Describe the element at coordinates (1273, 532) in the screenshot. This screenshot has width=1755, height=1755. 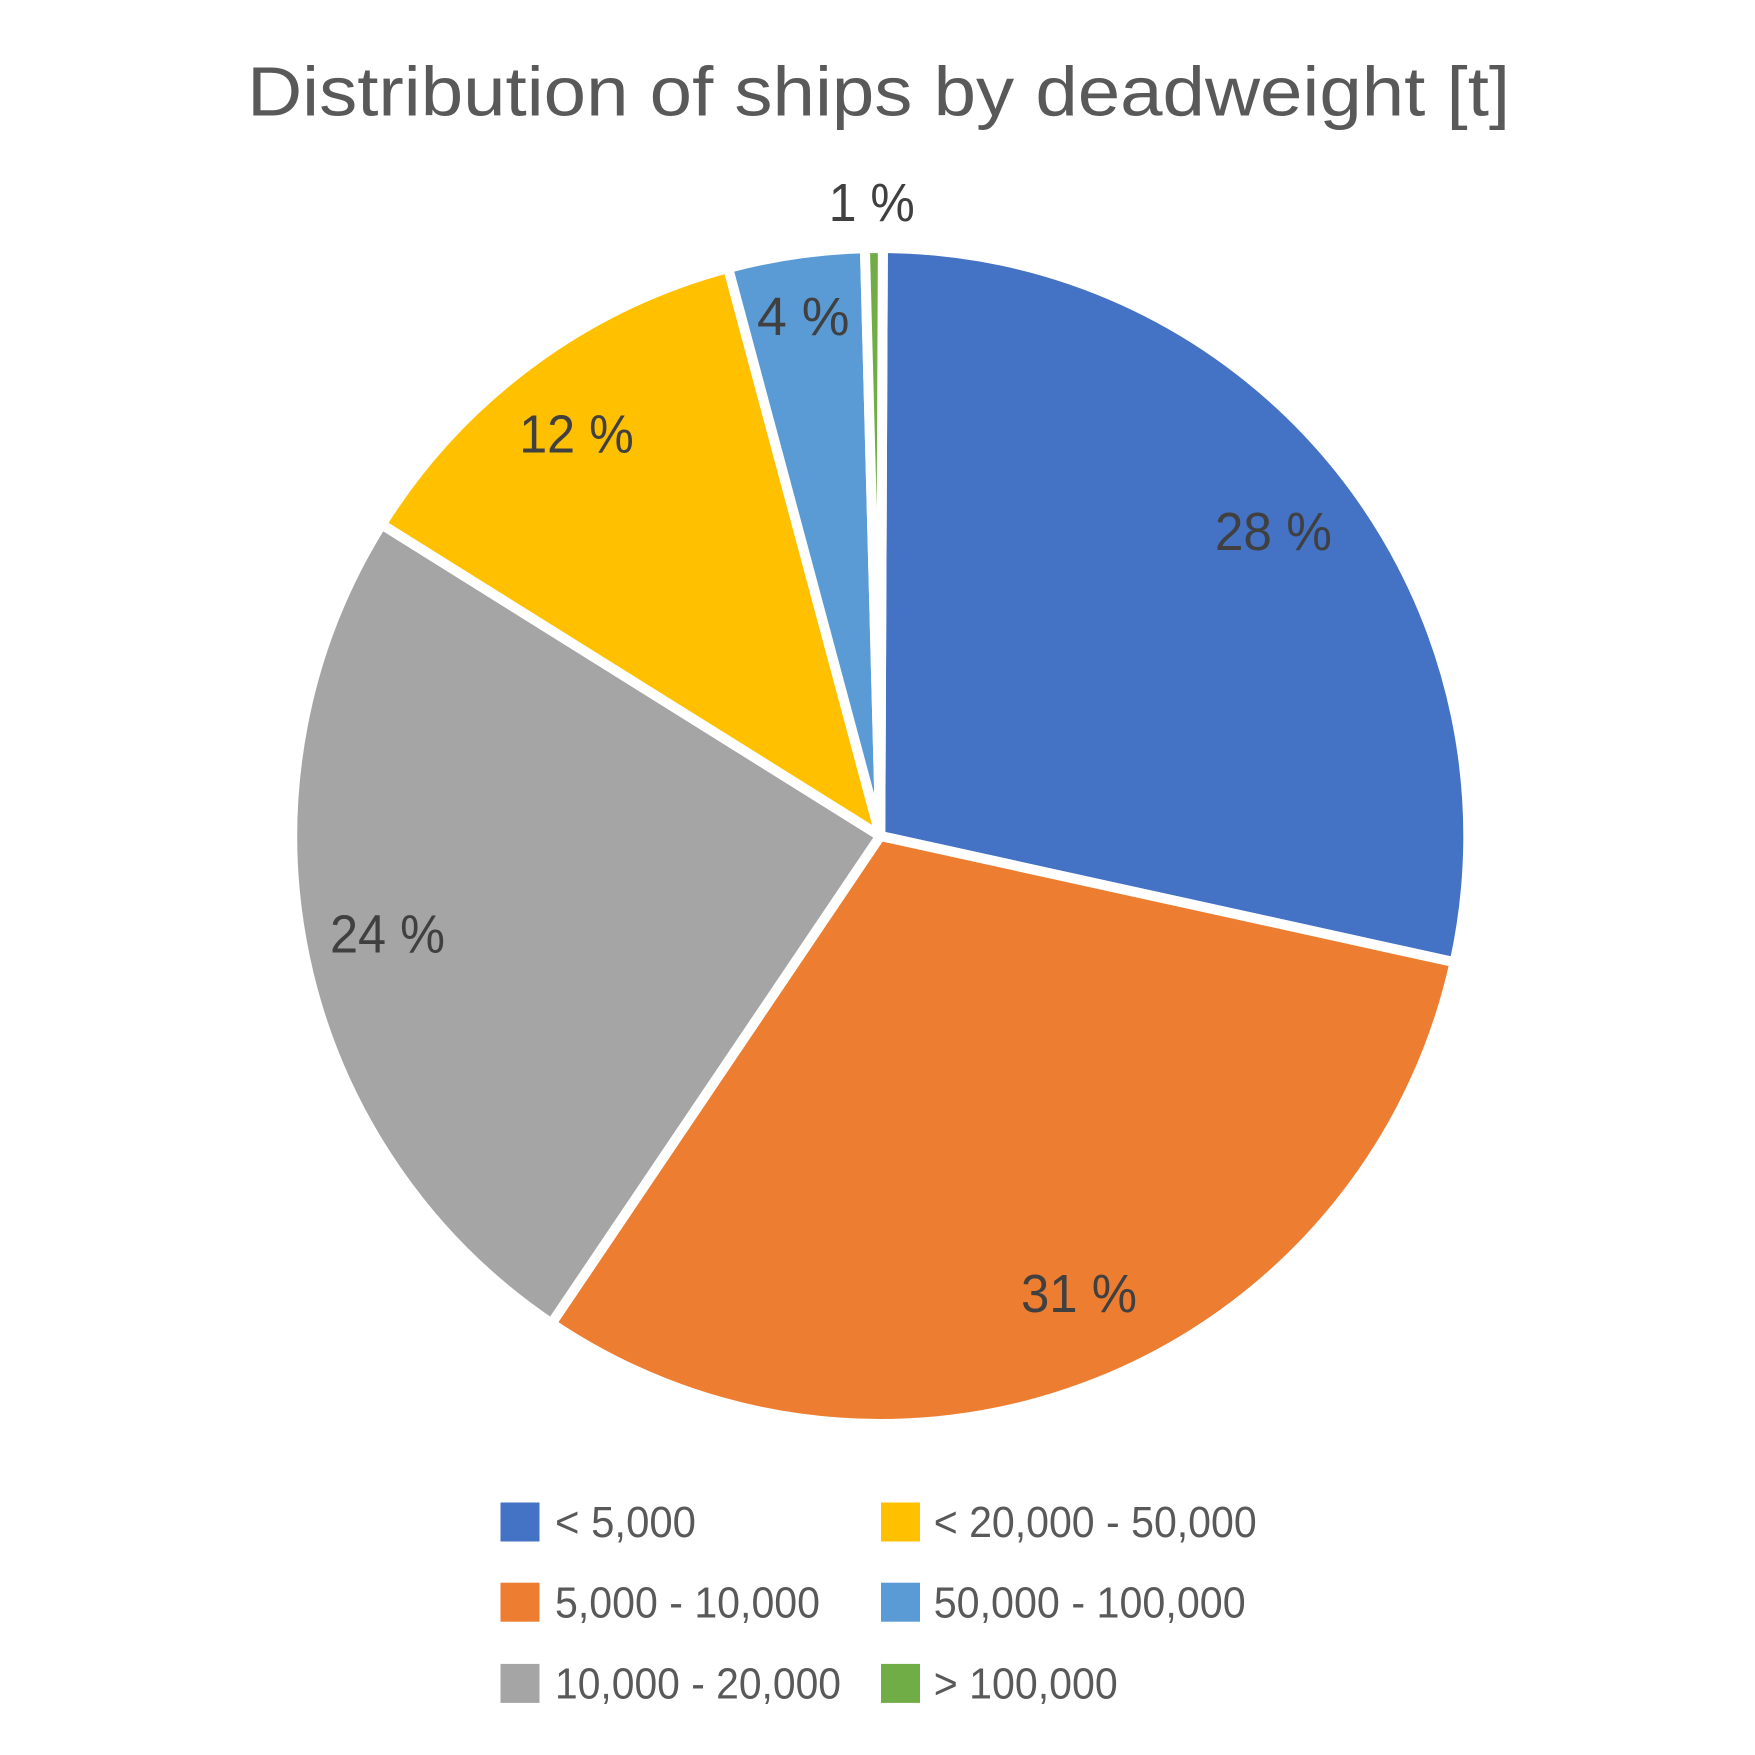
I see `svg-text: 28 %` at that location.